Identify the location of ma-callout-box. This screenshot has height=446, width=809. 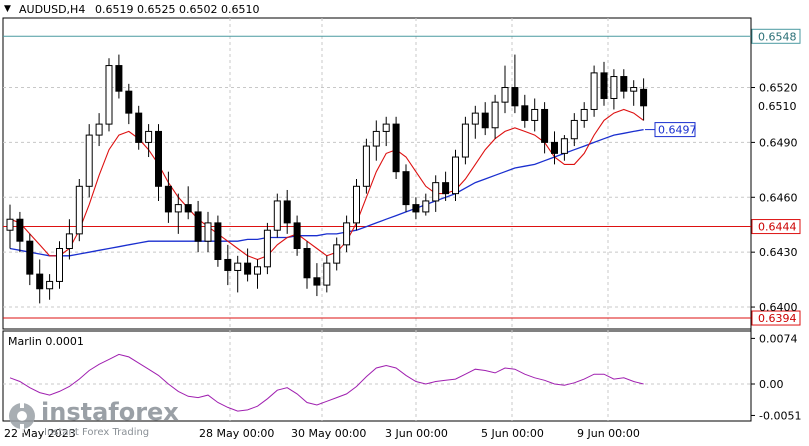
(675, 130).